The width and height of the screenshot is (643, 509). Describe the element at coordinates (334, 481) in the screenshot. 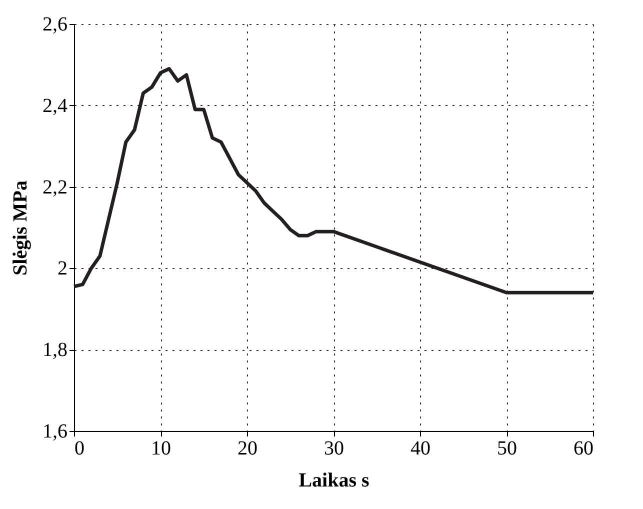

I see `x-axis-title: Laikas s` at that location.